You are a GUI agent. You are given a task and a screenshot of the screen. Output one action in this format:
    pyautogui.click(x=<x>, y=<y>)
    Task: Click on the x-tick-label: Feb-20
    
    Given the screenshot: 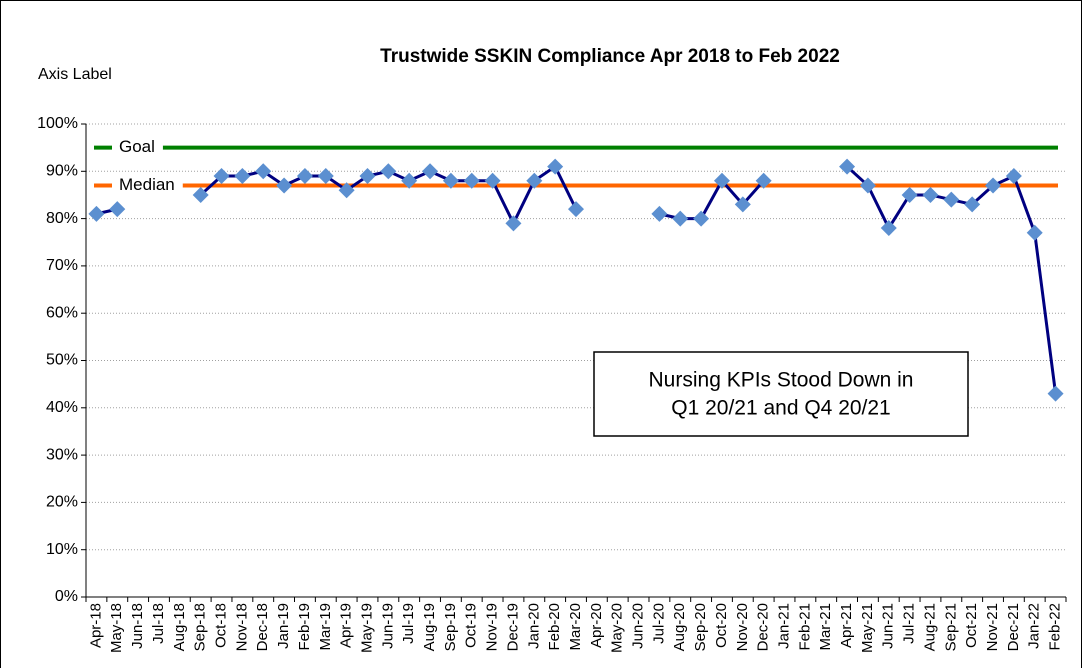 What is the action you would take?
    pyautogui.click(x=554, y=627)
    